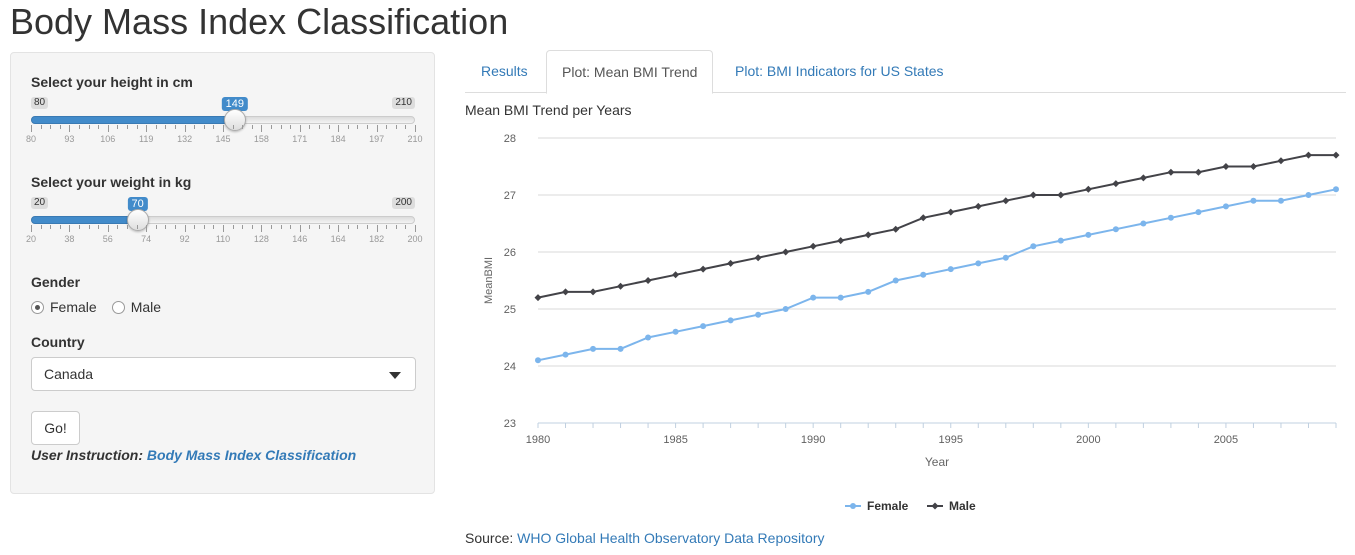  What do you see at coordinates (630, 72) in the screenshot?
I see `tab-mean-bmi-trend: Plot: Mean BMI Trend` at bounding box center [630, 72].